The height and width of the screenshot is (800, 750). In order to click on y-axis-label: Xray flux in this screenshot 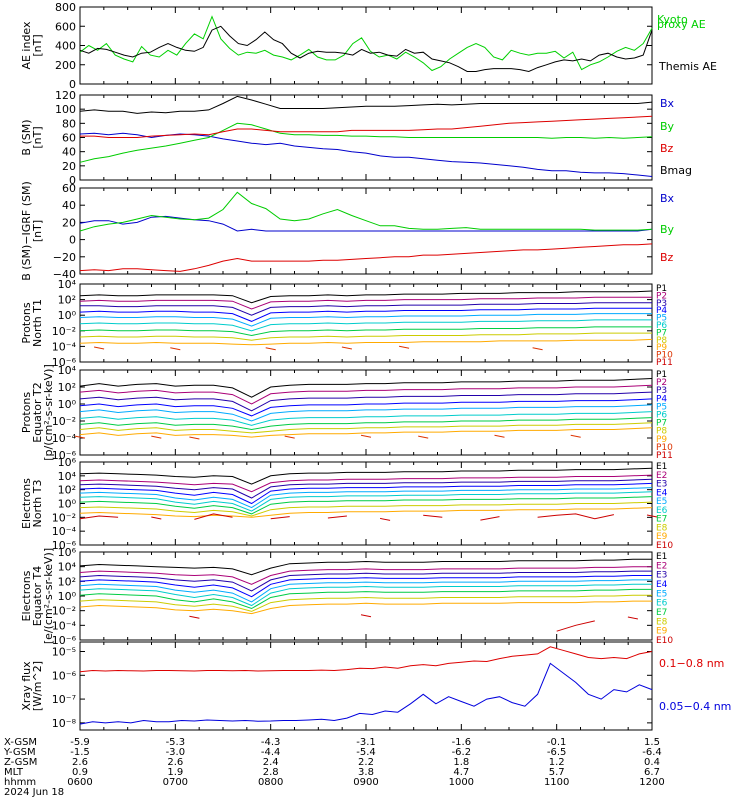, I will do `click(26, 686)`.